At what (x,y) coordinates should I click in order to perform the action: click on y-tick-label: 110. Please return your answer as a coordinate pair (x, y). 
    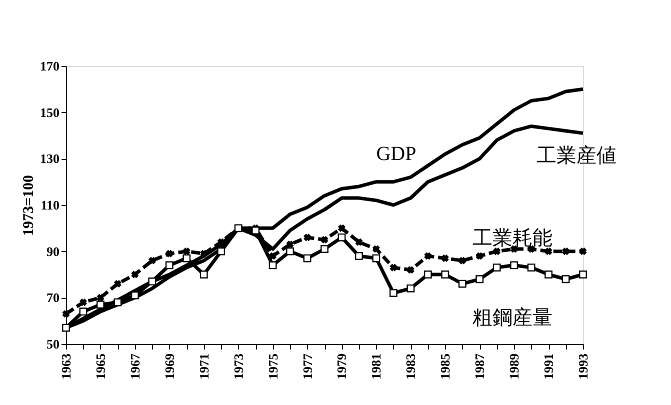
    Looking at the image, I should click on (50, 205).